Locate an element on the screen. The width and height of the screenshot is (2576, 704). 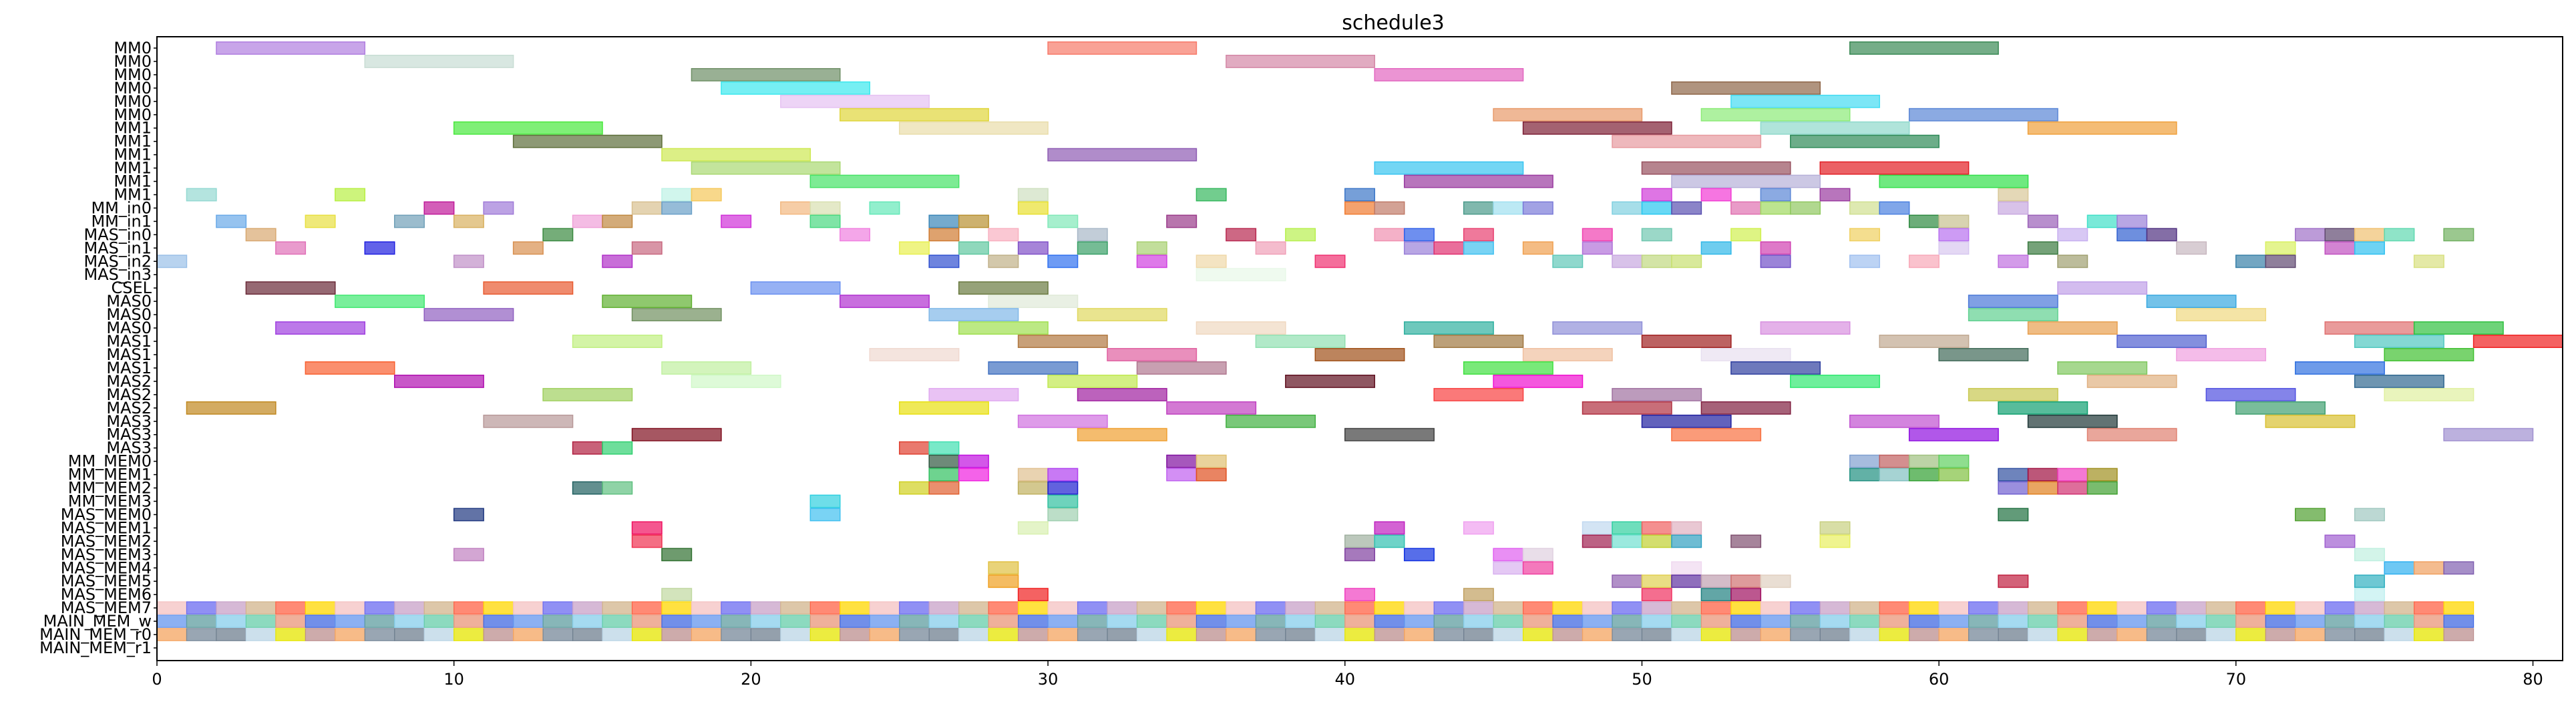
row-label: MAS2 is located at coordinates (129, 408).